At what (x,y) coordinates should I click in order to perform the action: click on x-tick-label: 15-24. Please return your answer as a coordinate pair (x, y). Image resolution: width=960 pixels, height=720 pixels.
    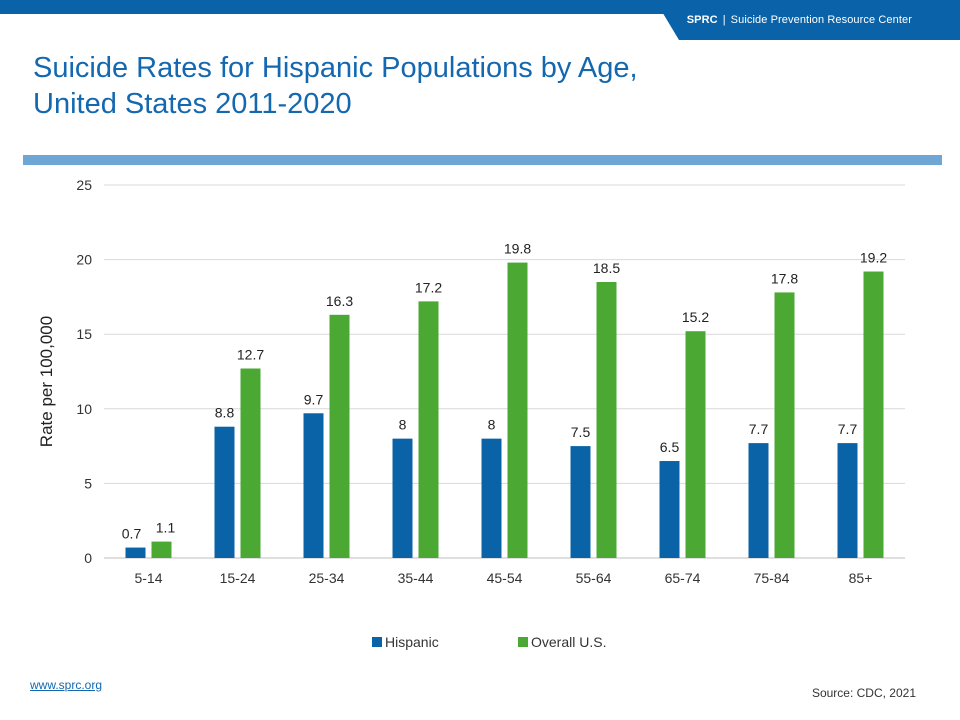
    Looking at the image, I should click on (238, 578).